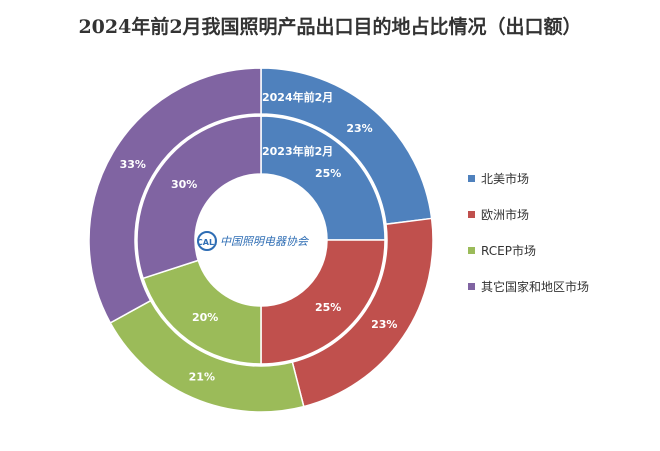  I want to click on series-labels: 2024年前2月 2023年前2月, so click(297, 124).